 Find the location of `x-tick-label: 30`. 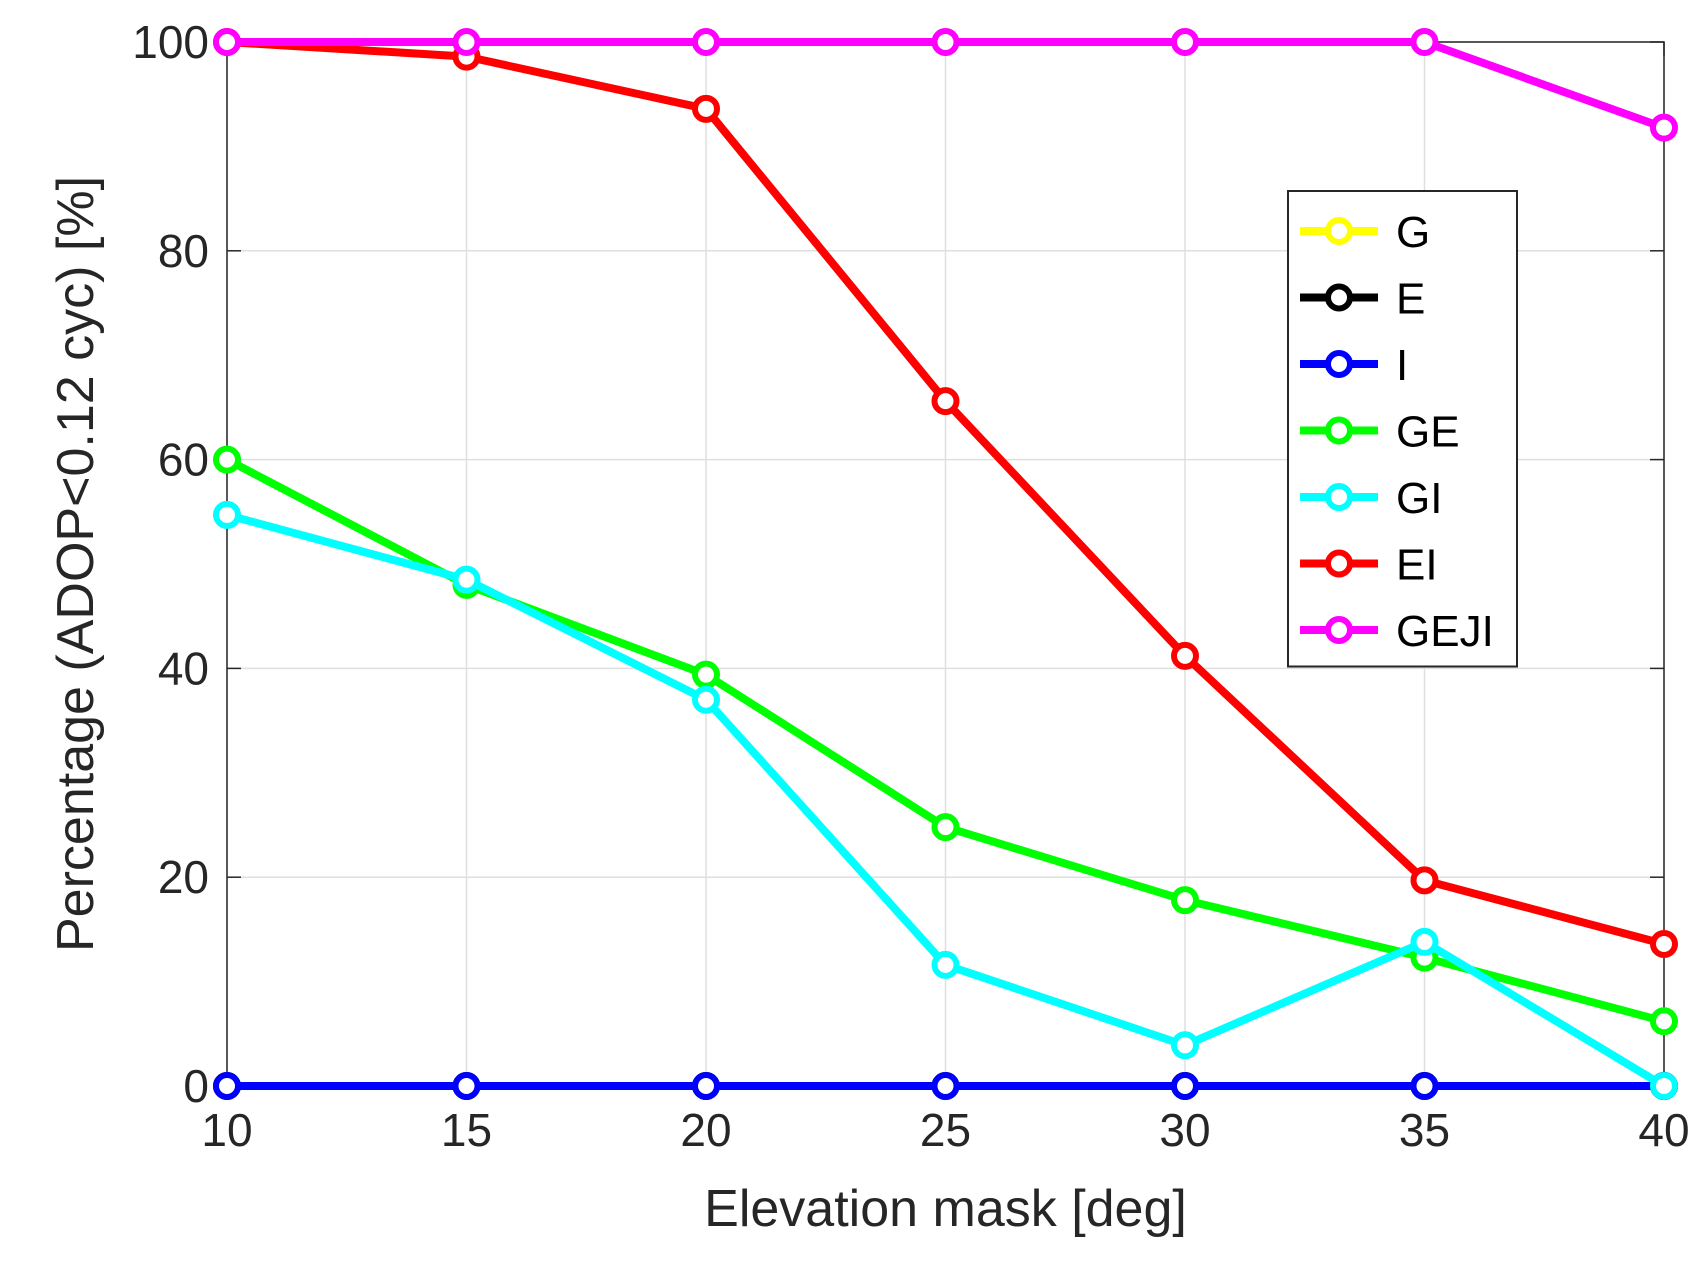

x-tick-label: 30 is located at coordinates (1184, 1130).